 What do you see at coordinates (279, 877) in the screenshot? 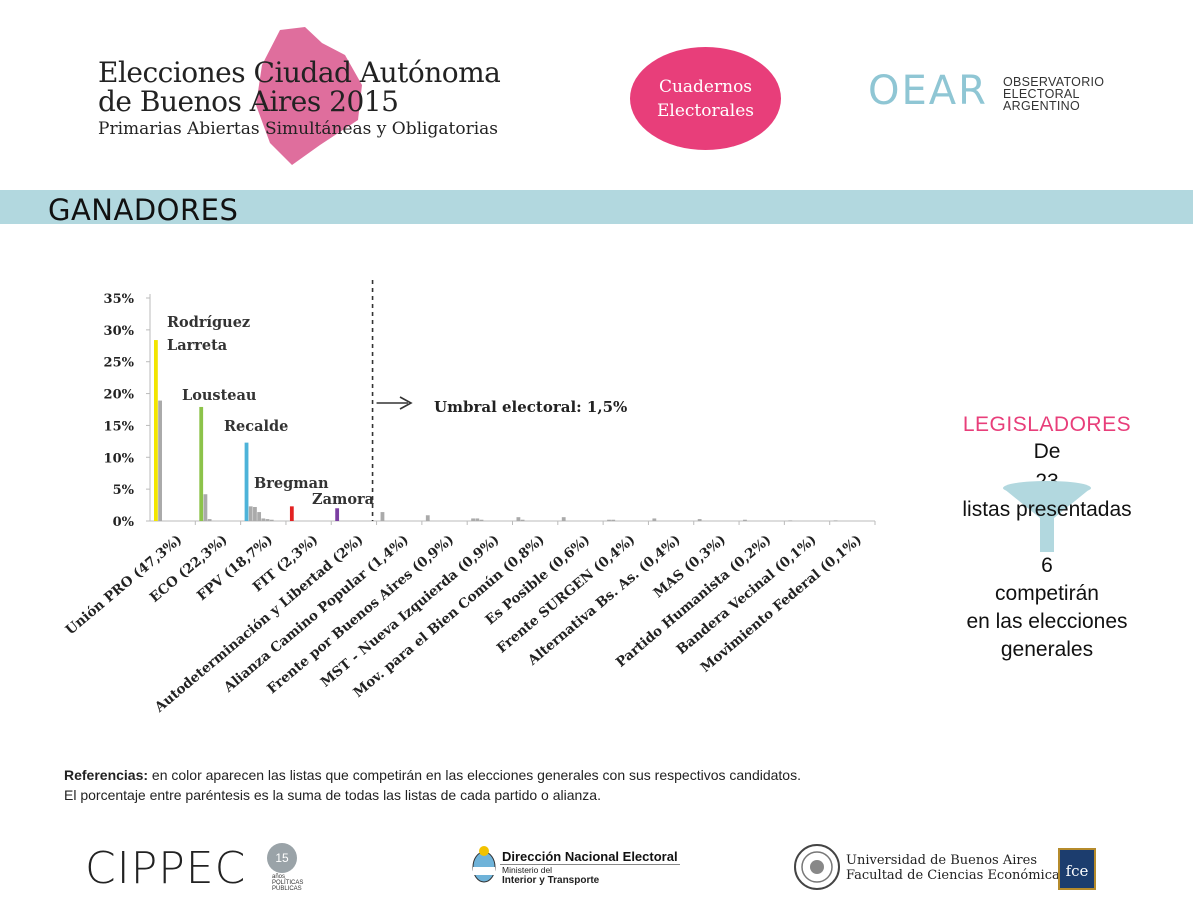
I see `cippec-small-1: años` at bounding box center [279, 877].